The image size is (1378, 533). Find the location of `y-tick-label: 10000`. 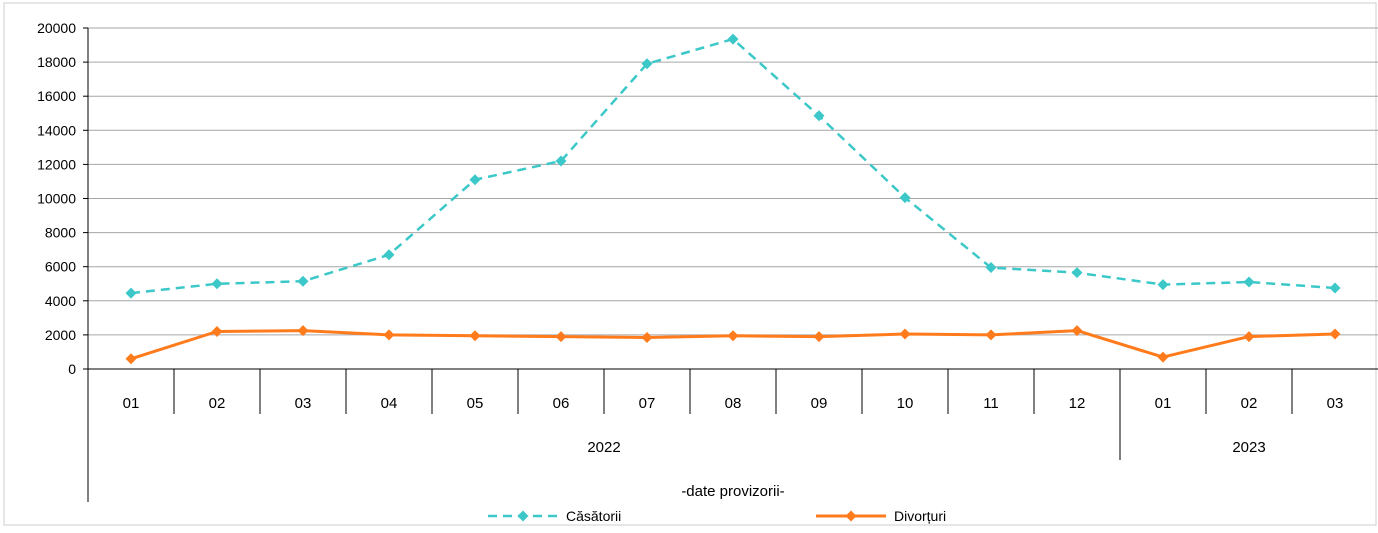

y-tick-label: 10000 is located at coordinates (56, 199).